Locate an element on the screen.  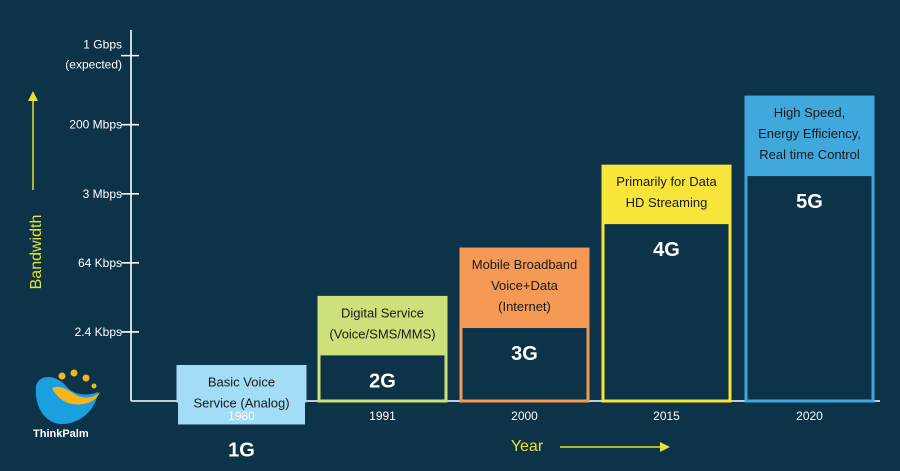
bar-description-label: Service (Analog) is located at coordinates (241, 402).